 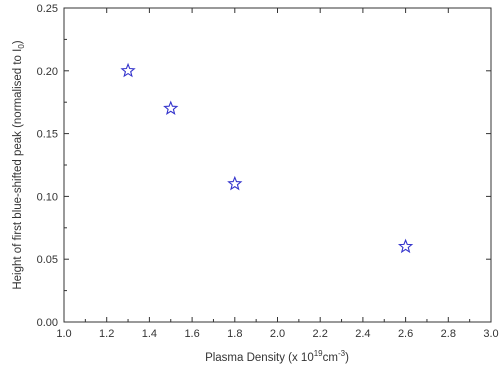 I want to click on x-tick-label: 2.6, so click(x=405, y=334).